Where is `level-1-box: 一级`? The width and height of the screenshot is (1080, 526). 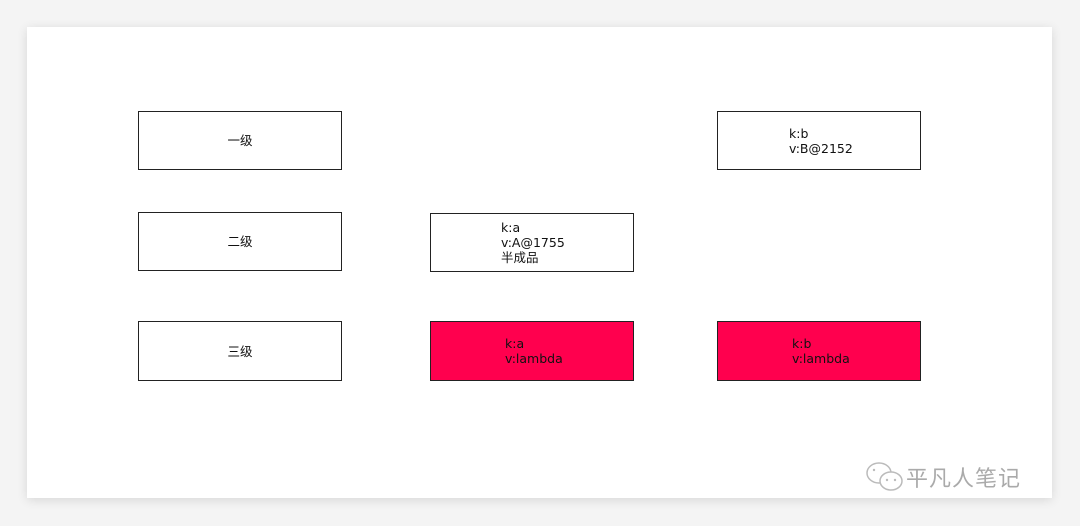 level-1-box: 一级 is located at coordinates (240, 140).